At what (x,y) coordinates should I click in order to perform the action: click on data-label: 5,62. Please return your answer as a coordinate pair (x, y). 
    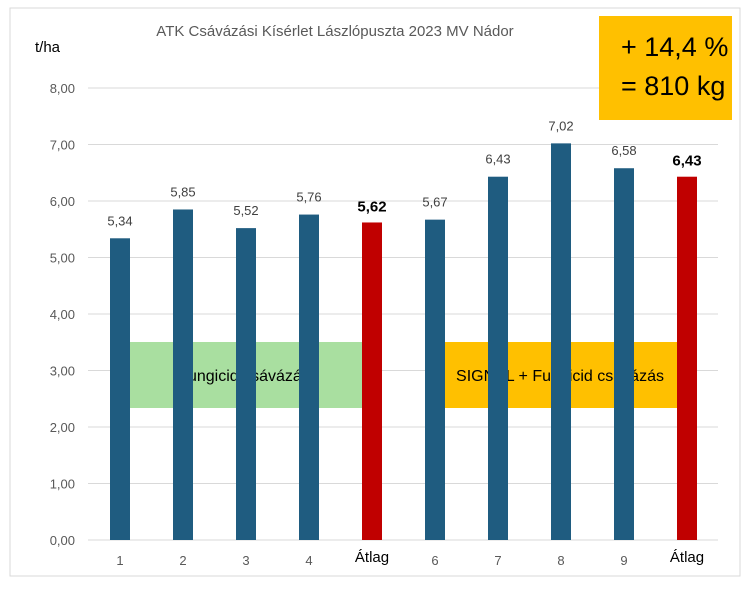
    Looking at the image, I should click on (371, 206).